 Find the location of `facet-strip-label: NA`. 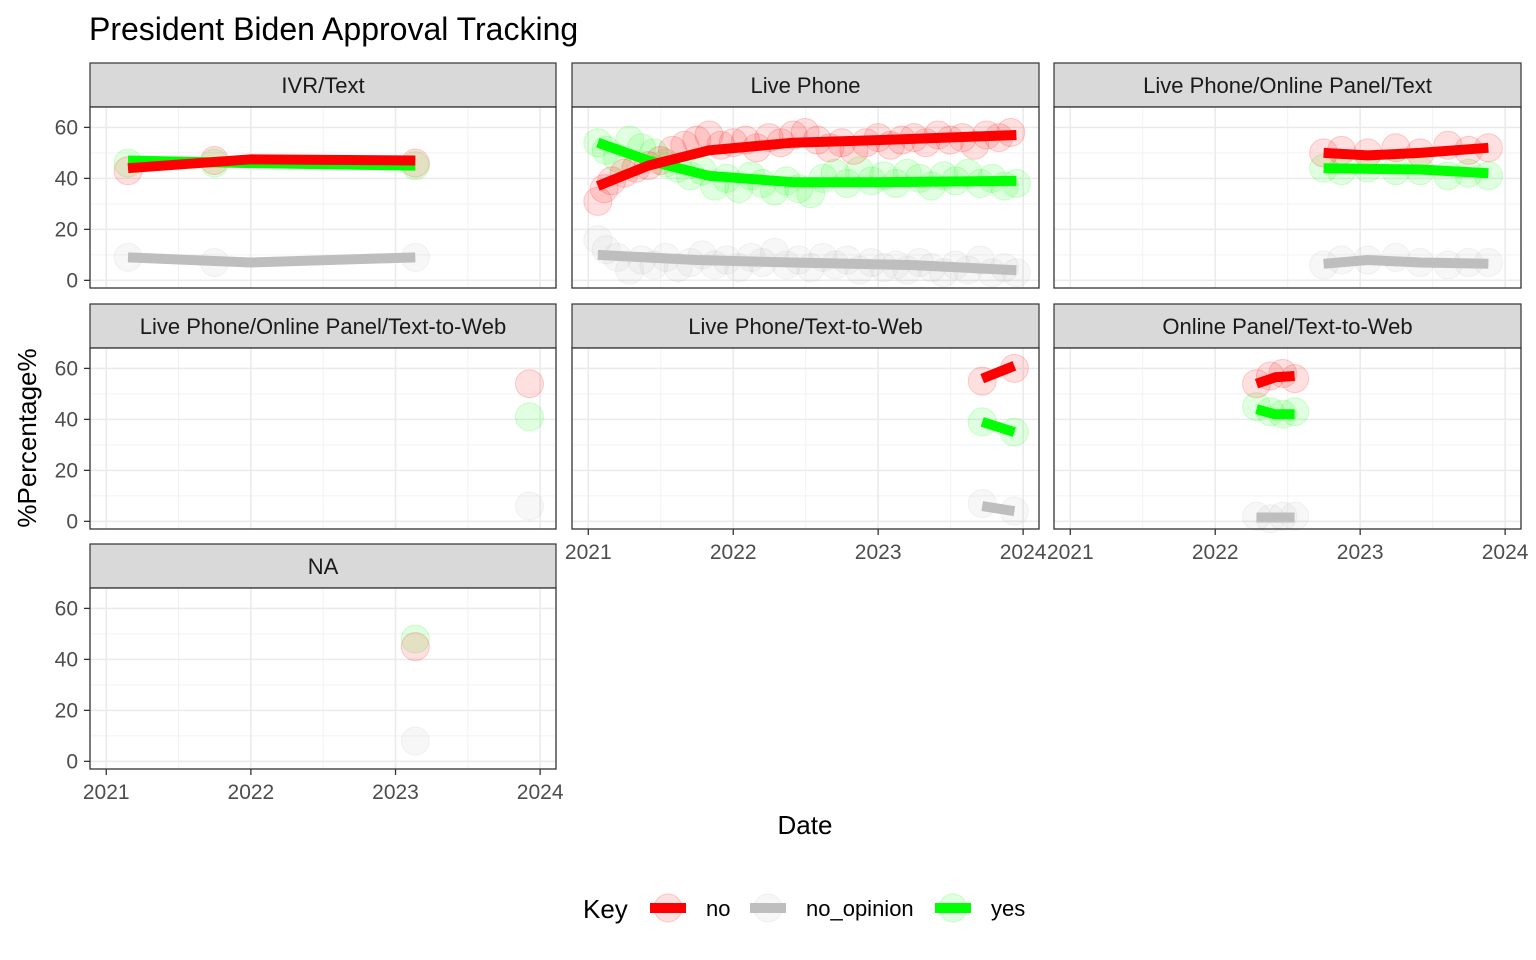

facet-strip-label: NA is located at coordinates (323, 566).